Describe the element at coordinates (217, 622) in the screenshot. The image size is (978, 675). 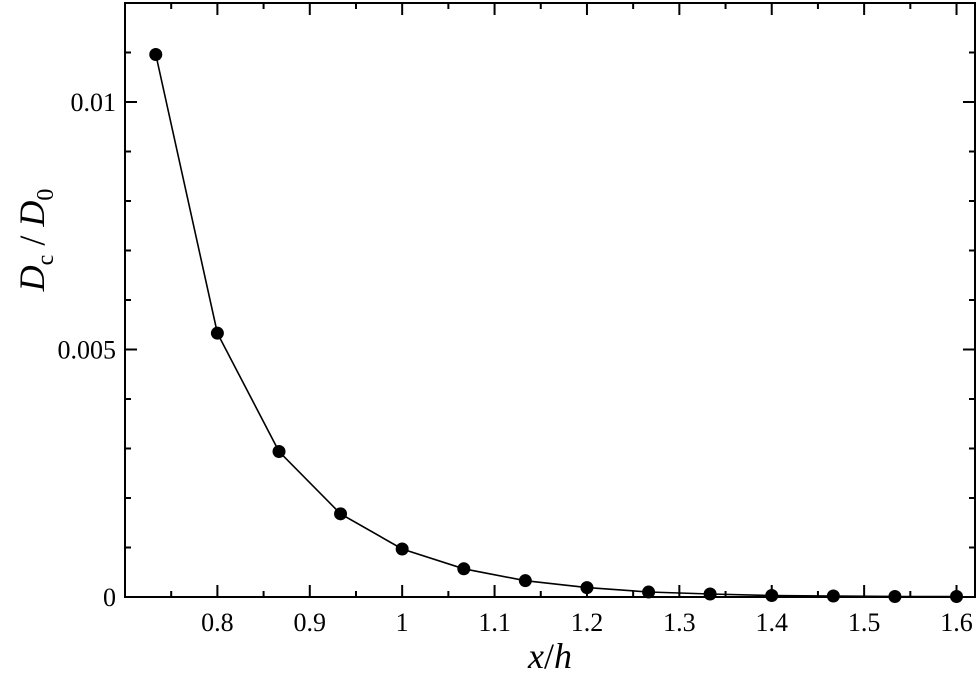
I see `x-tick-label: 0.8` at that location.